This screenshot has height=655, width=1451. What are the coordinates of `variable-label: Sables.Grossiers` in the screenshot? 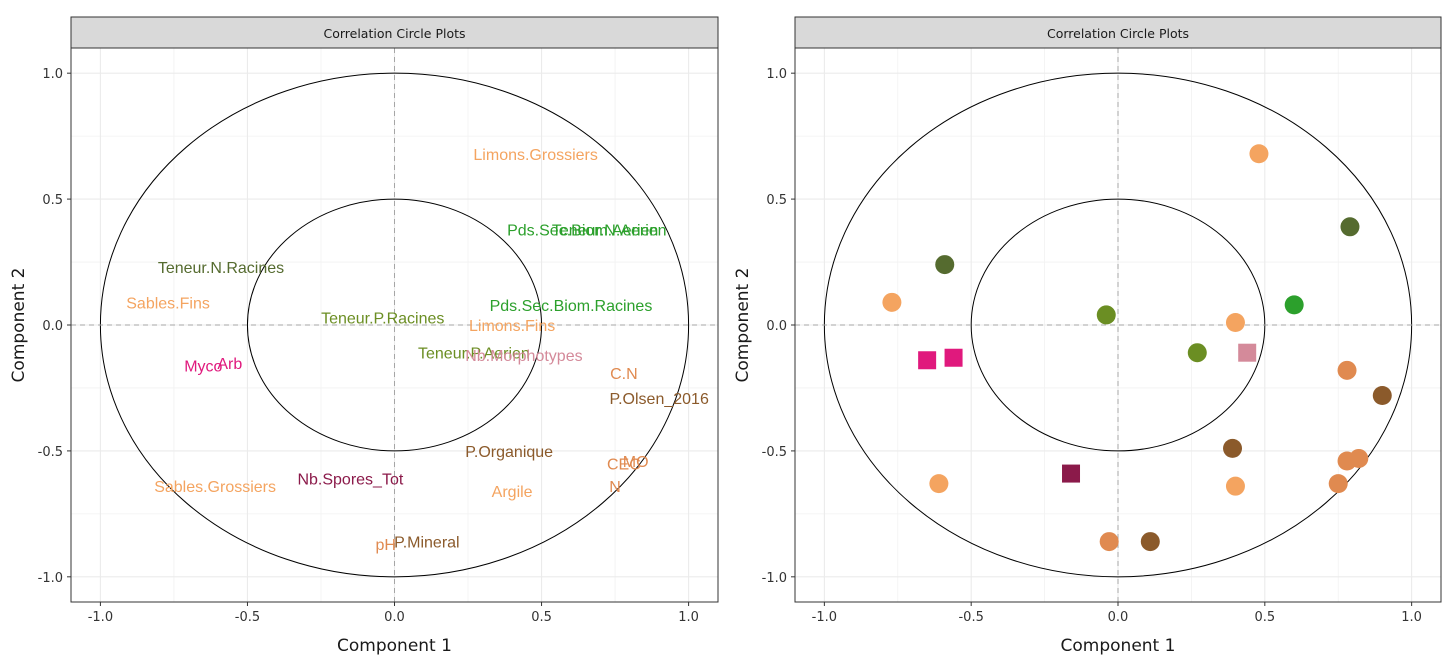 It's located at (215, 487).